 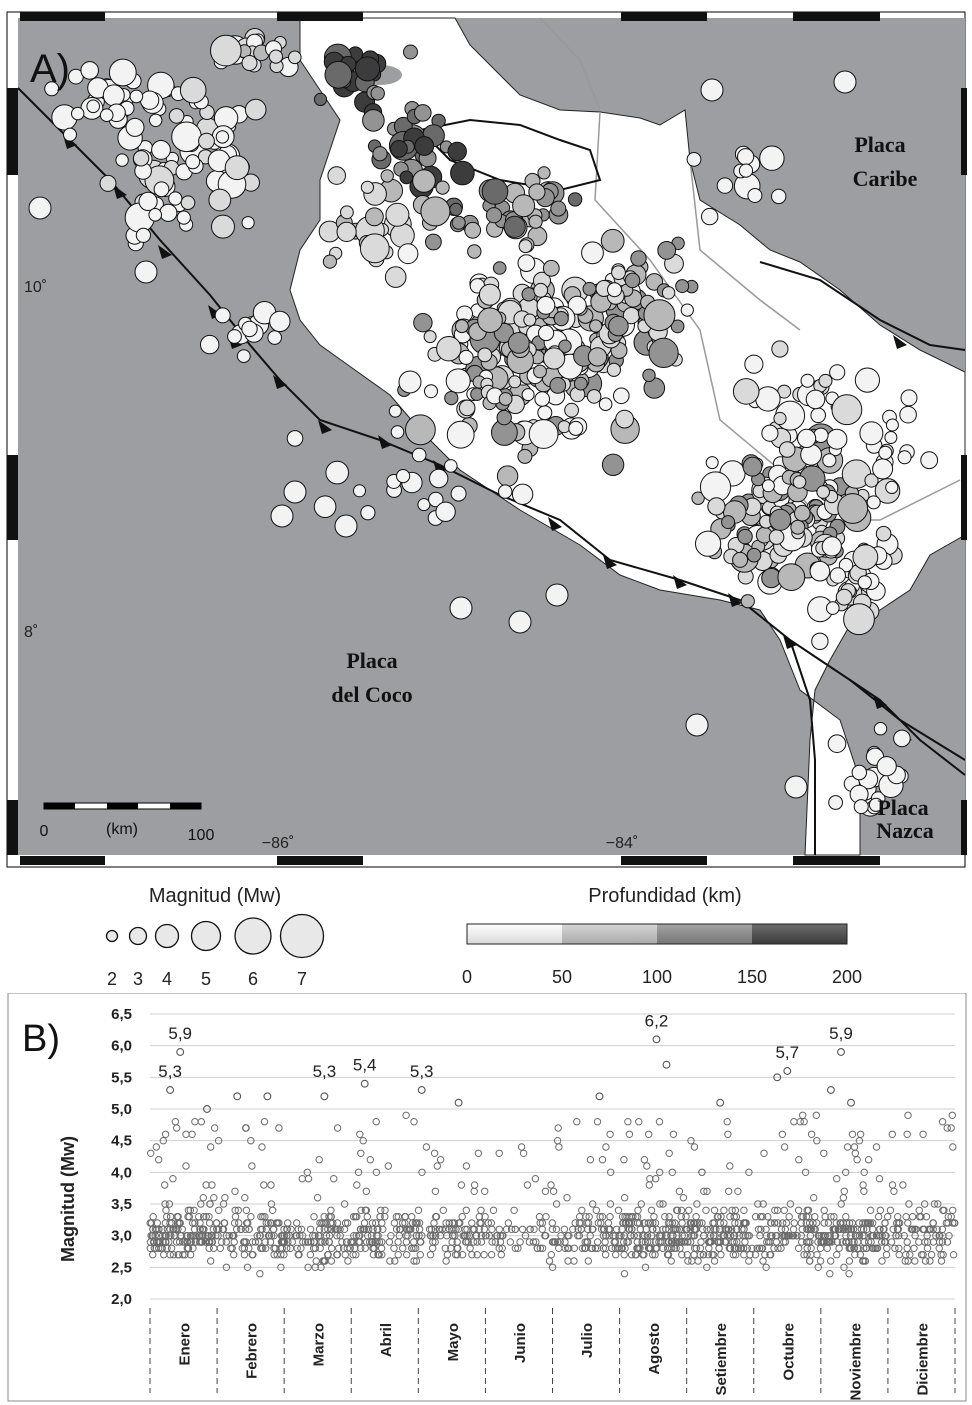 What do you see at coordinates (680, 582) in the screenshot?
I see `trench-tooth` at bounding box center [680, 582].